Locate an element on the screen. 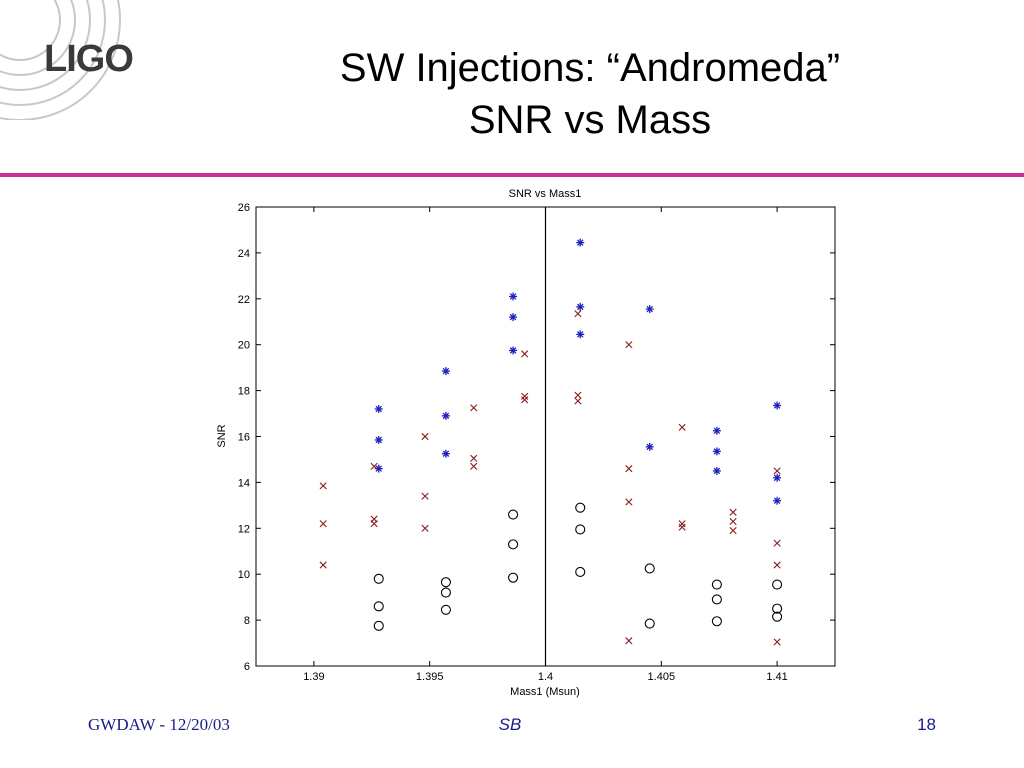 Image resolution: width=1024 pixels, height=768 pixels. x-tick-label: 1.395 is located at coordinates (430, 677).